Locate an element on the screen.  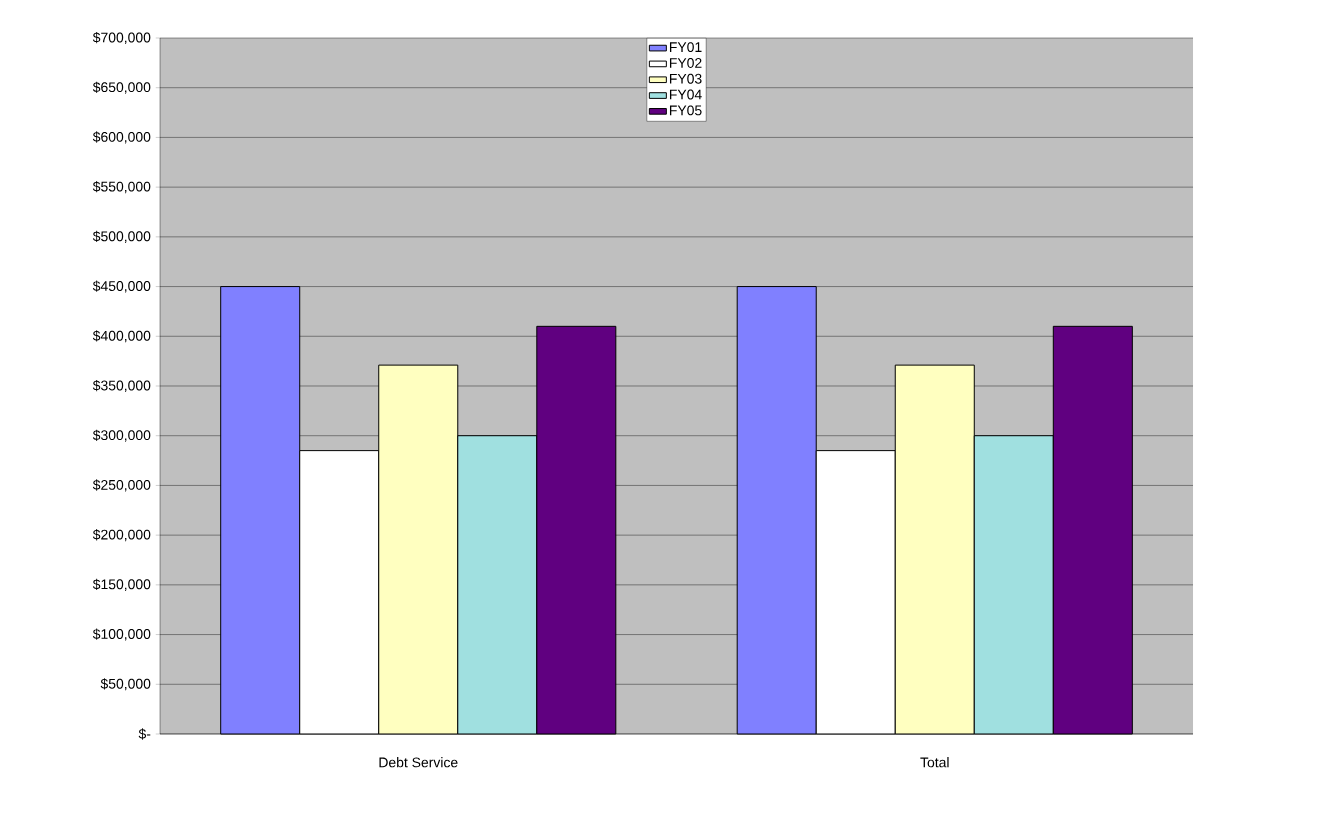
y-tick-label: $450,000 is located at coordinates (121, 286).